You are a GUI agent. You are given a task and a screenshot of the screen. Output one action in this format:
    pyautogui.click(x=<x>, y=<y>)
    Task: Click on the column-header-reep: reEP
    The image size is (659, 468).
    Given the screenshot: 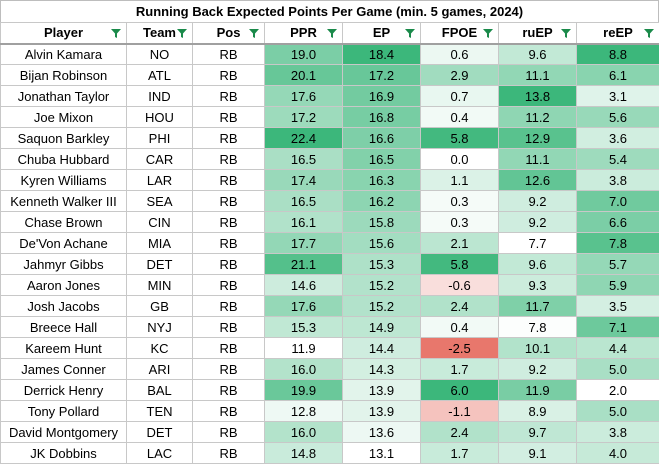 What is the action you would take?
    pyautogui.click(x=617, y=33)
    